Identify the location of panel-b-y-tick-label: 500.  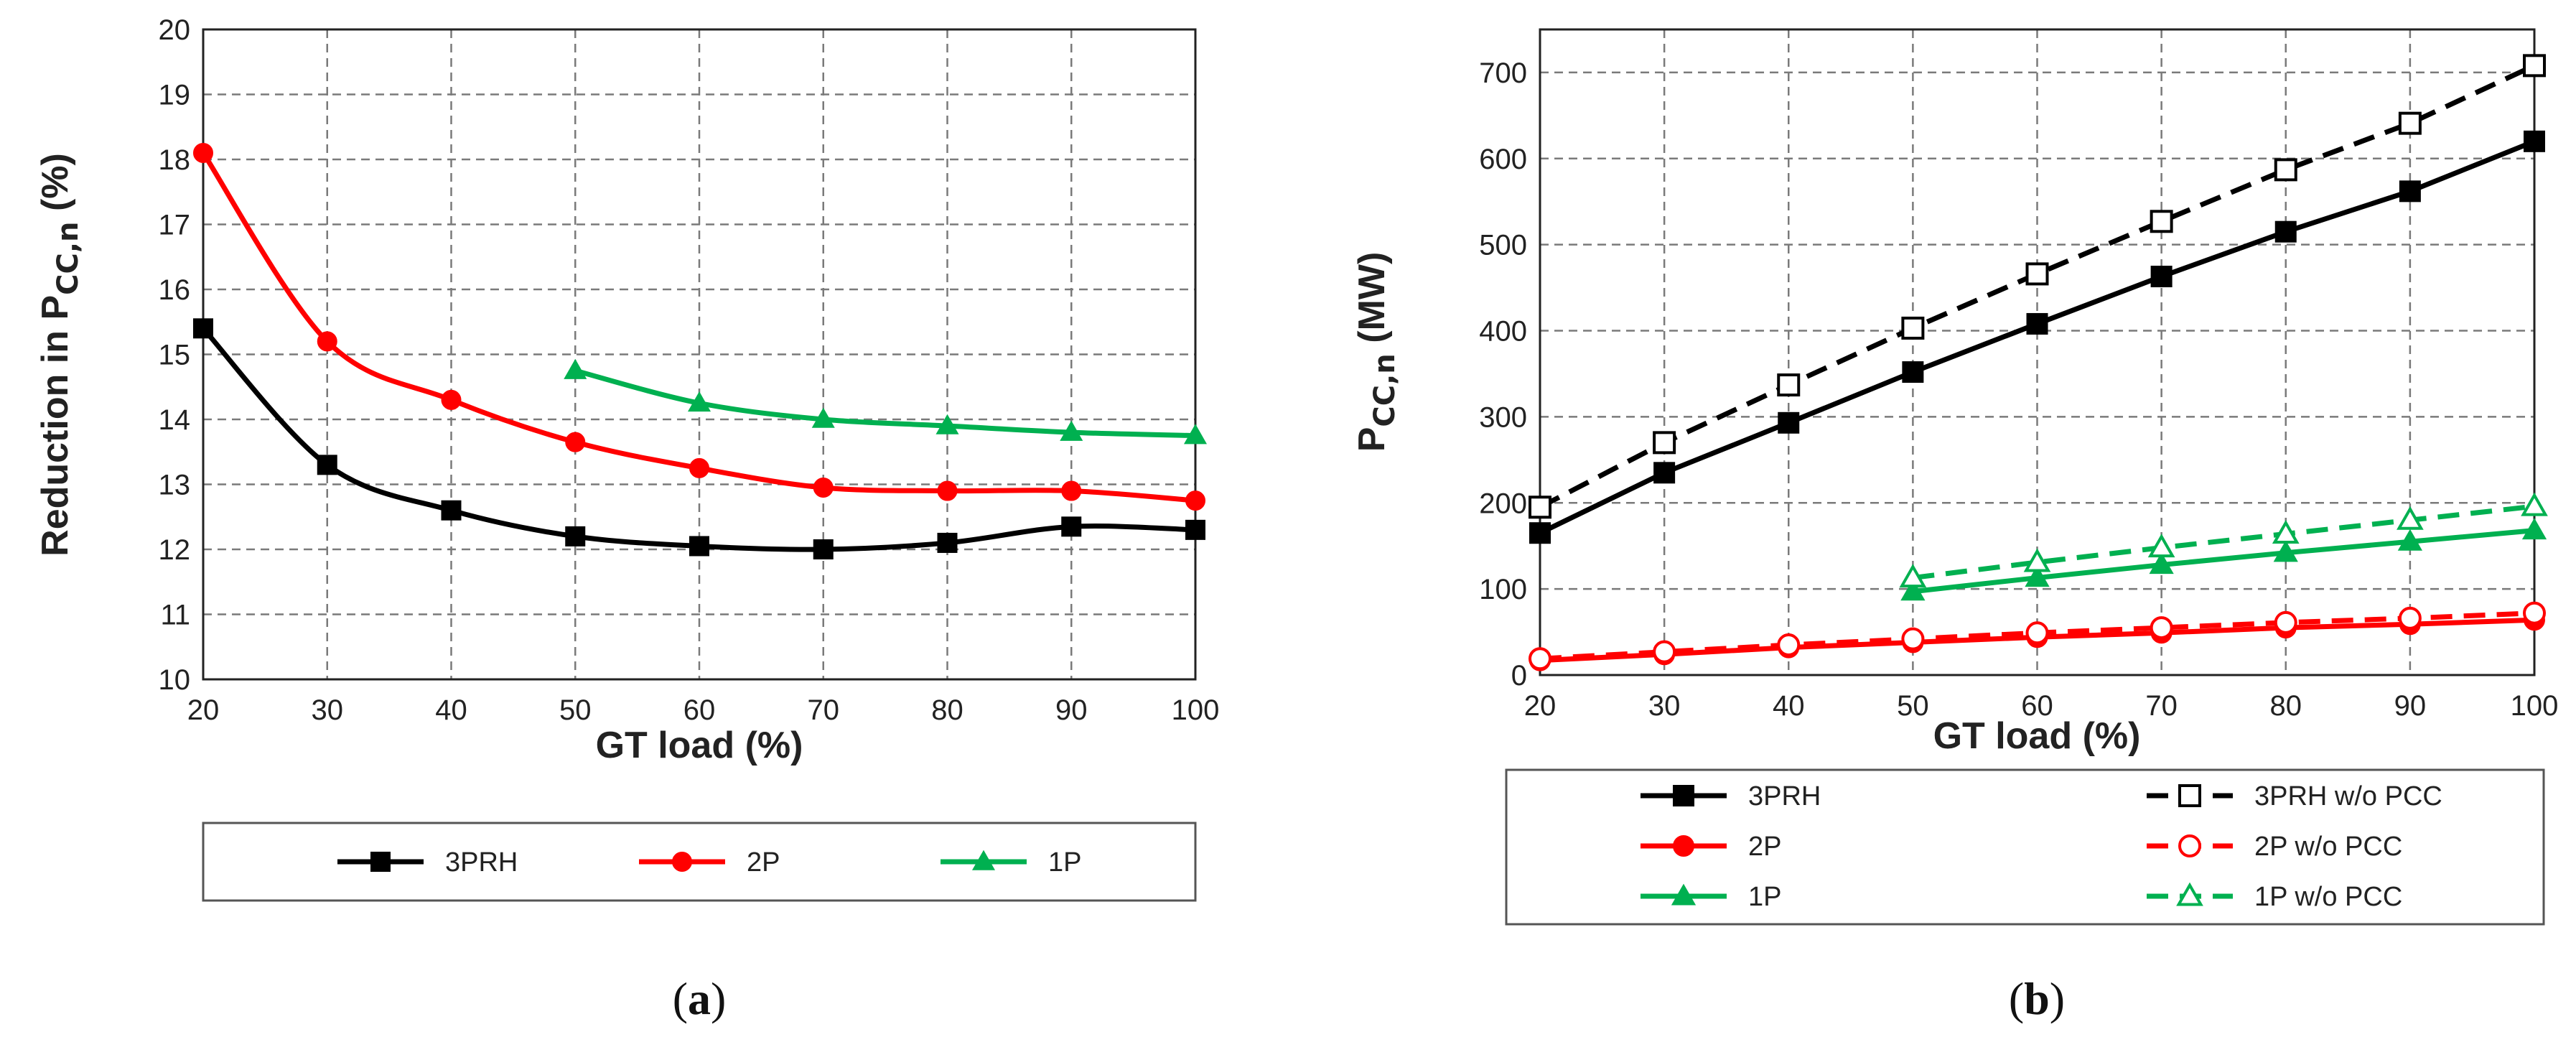
(1503, 245).